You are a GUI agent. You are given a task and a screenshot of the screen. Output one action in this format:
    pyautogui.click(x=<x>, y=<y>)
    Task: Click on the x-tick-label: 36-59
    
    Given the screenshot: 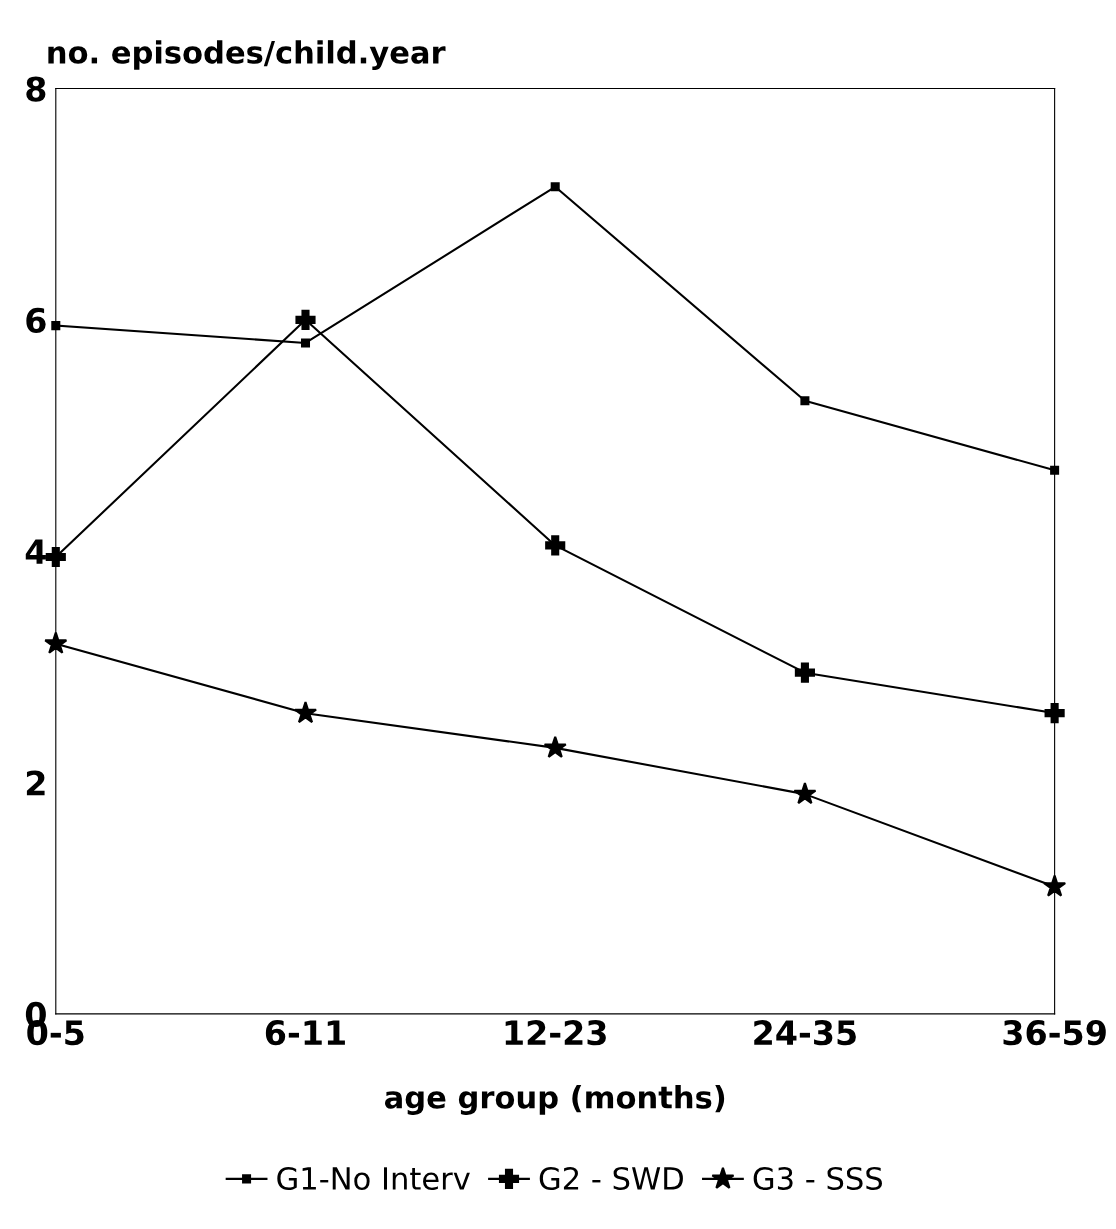 What is the action you would take?
    pyautogui.click(x=1054, y=1033)
    